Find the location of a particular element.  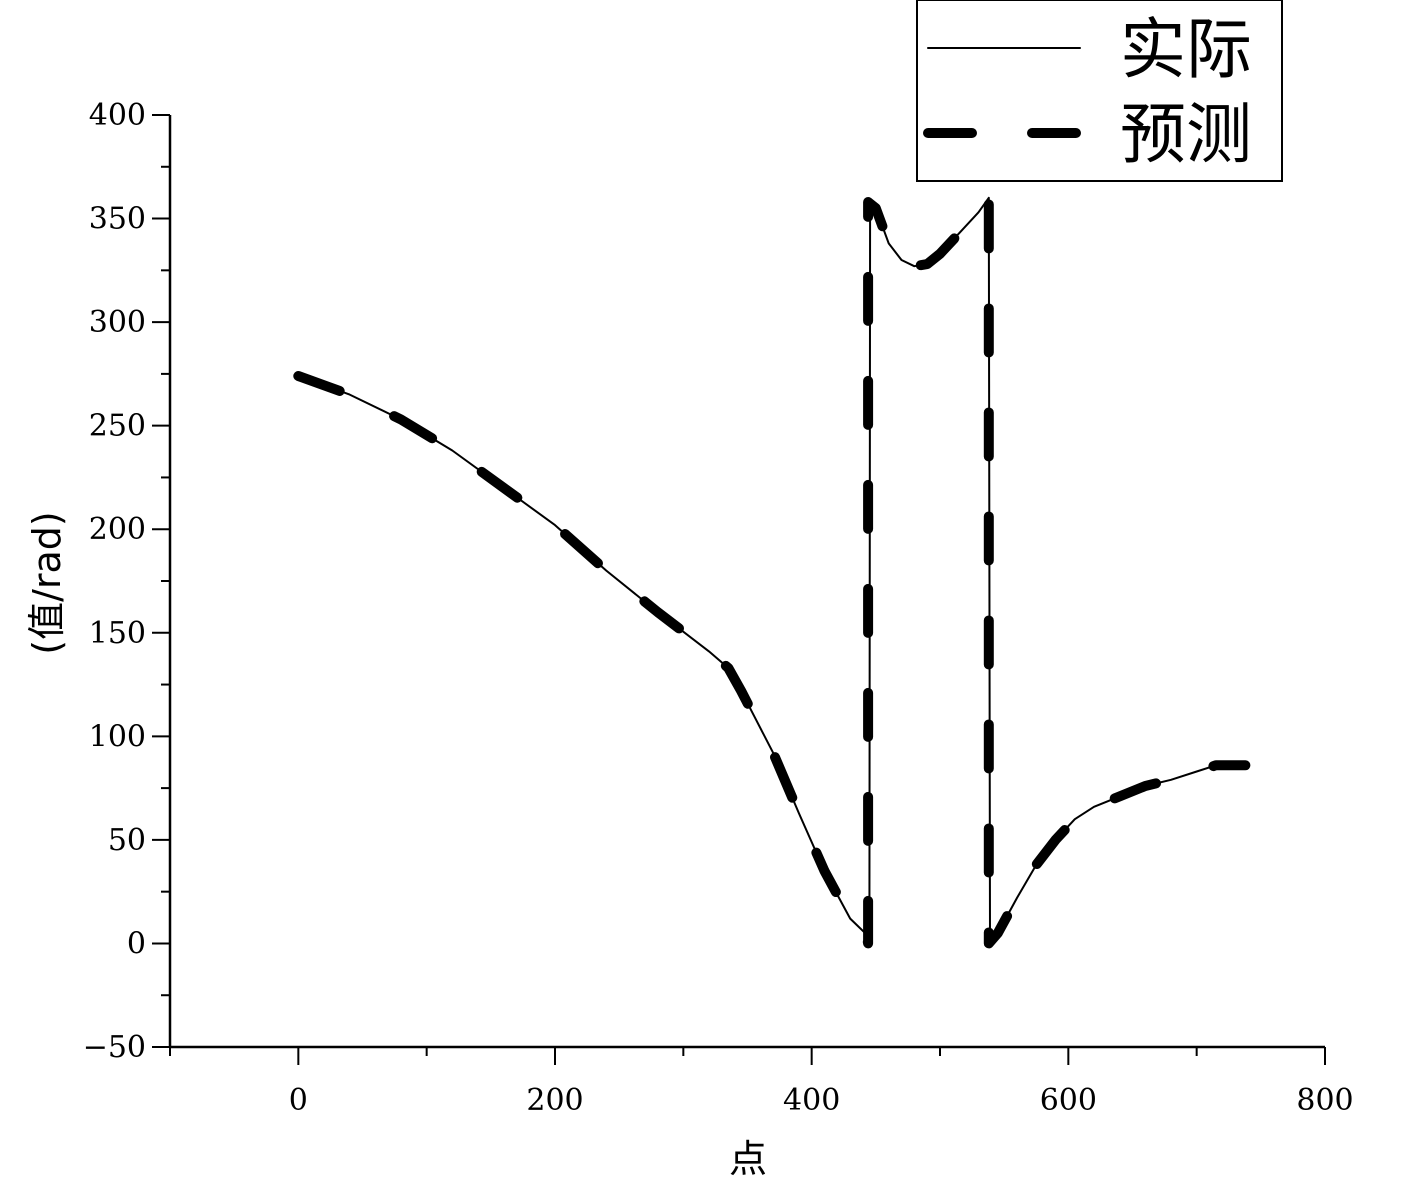

legend-label-1: 实际 is located at coordinates (1186, 49).